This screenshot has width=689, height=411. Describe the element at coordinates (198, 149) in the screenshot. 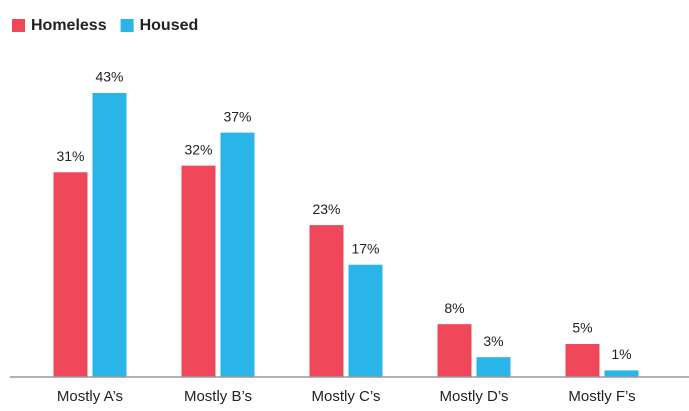

I see `data-label: 32%` at that location.